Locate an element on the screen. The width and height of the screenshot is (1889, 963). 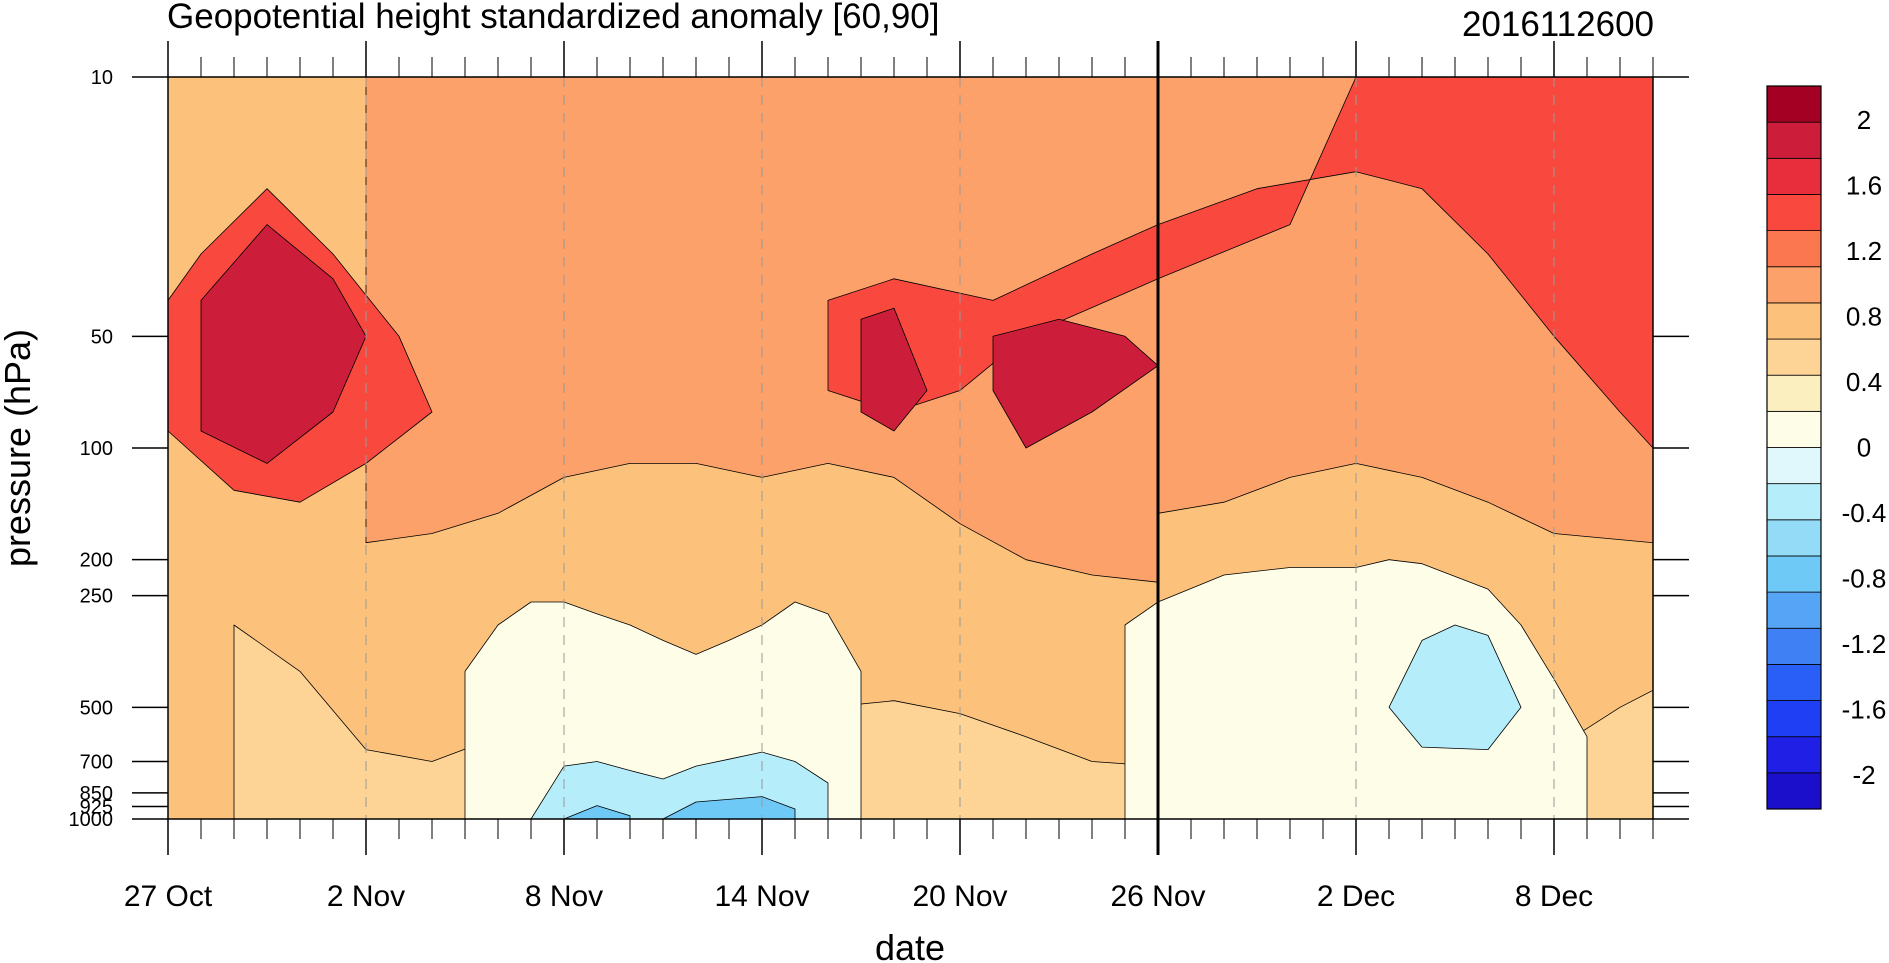
y-tick-label: 250 is located at coordinates (96, 597).